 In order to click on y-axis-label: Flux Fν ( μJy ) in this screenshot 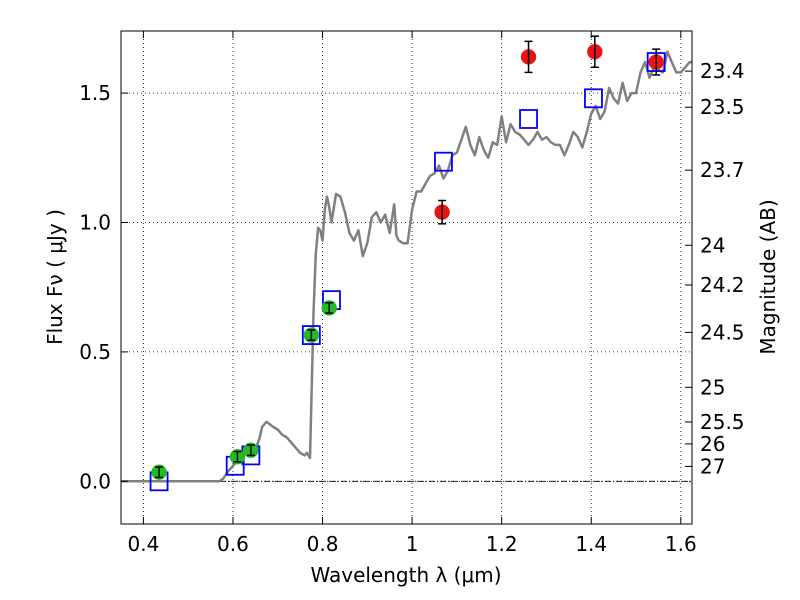, I will do `click(55, 277)`.